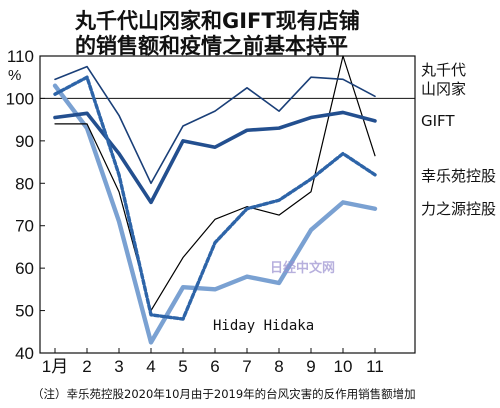 Image resolution: width=500 pixels, height=408 pixels. What do you see at coordinates (14, 75) in the screenshot?
I see `y-axis-unit: %` at bounding box center [14, 75].